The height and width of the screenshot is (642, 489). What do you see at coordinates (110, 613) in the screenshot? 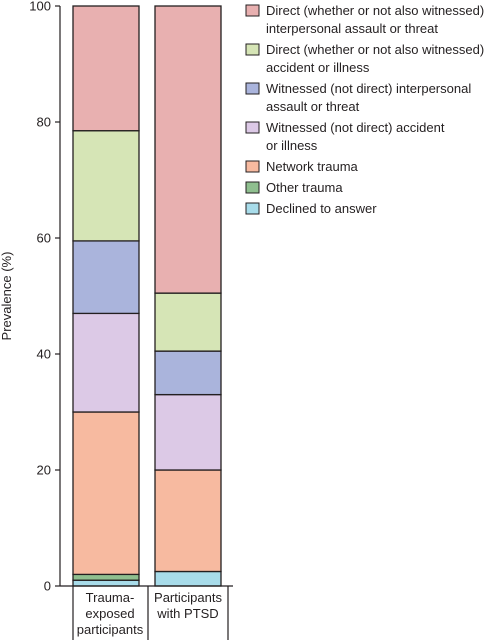
I see `x-category-label: Trauma-exposed participants` at bounding box center [110, 613].